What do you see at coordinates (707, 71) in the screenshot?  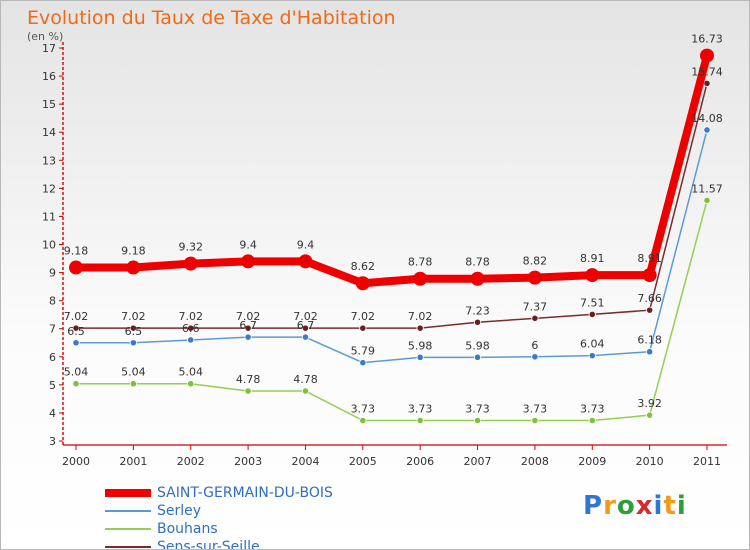 I see `data-label: 15.74` at bounding box center [707, 71].